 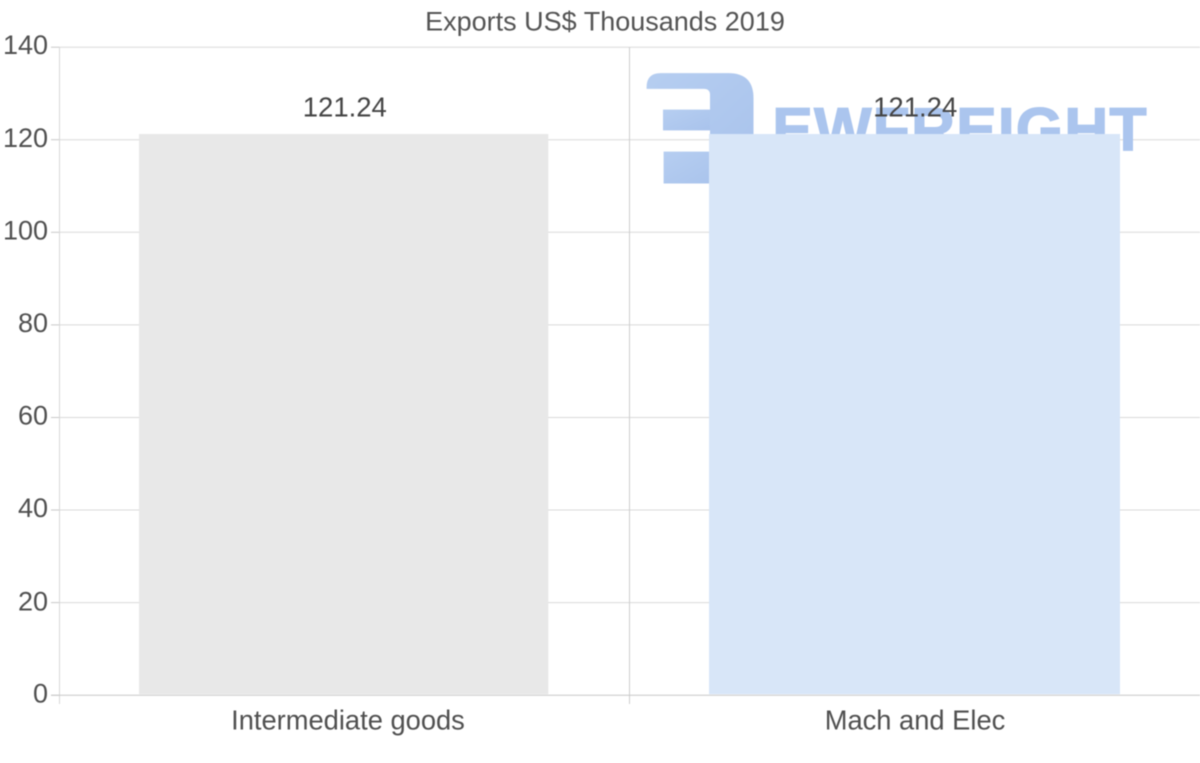 I want to click on svg-text: 80, so click(x=33, y=323).